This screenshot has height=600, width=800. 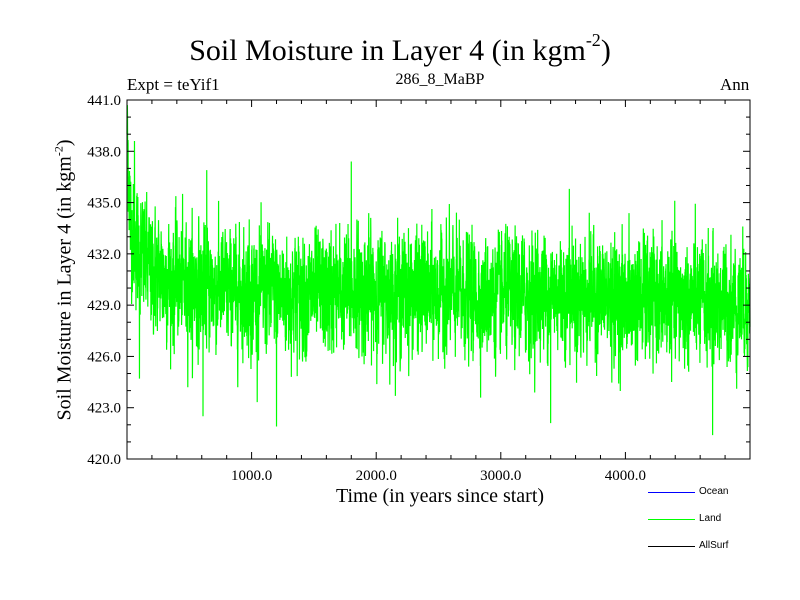 What do you see at coordinates (625, 476) in the screenshot?
I see `x-tick-label: 4000.0` at bounding box center [625, 476].